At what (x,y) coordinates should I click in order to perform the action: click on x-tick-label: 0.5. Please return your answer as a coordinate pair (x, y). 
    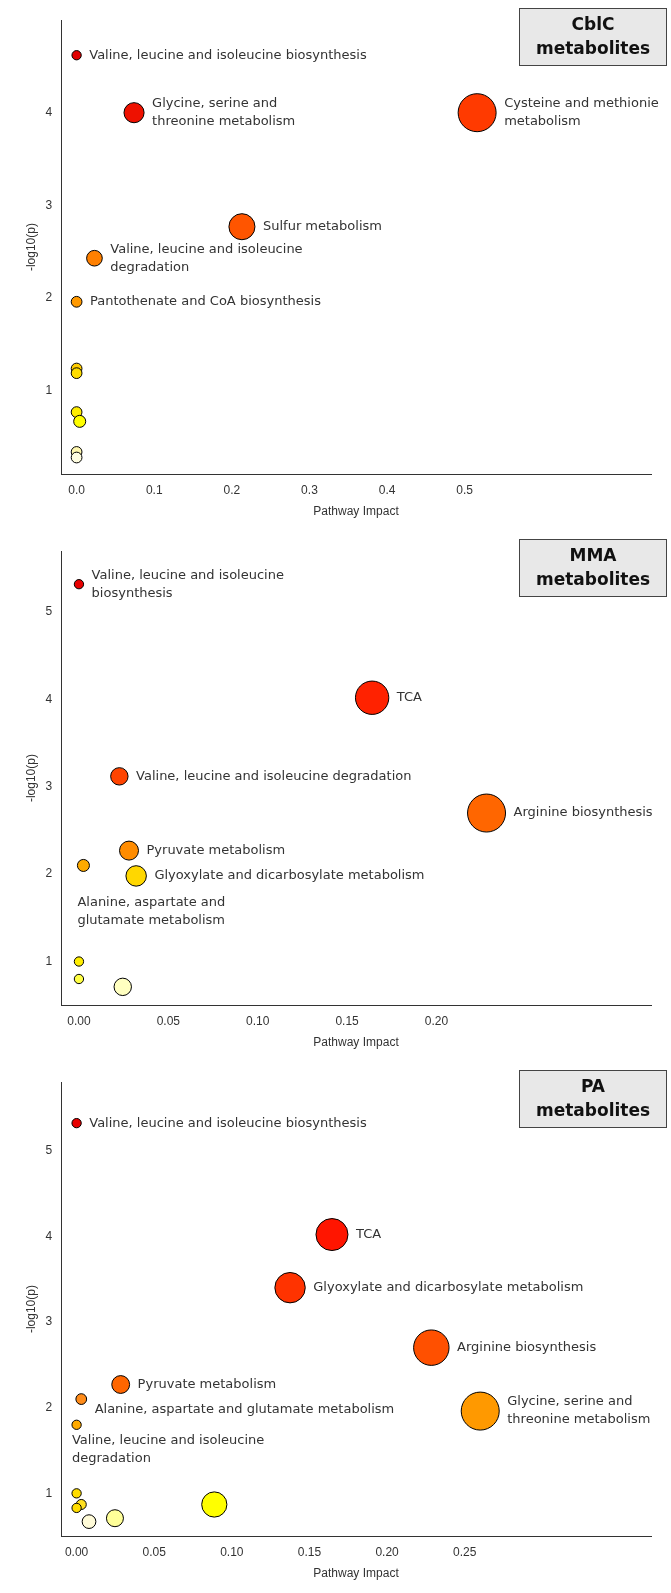
    Looking at the image, I should click on (465, 489).